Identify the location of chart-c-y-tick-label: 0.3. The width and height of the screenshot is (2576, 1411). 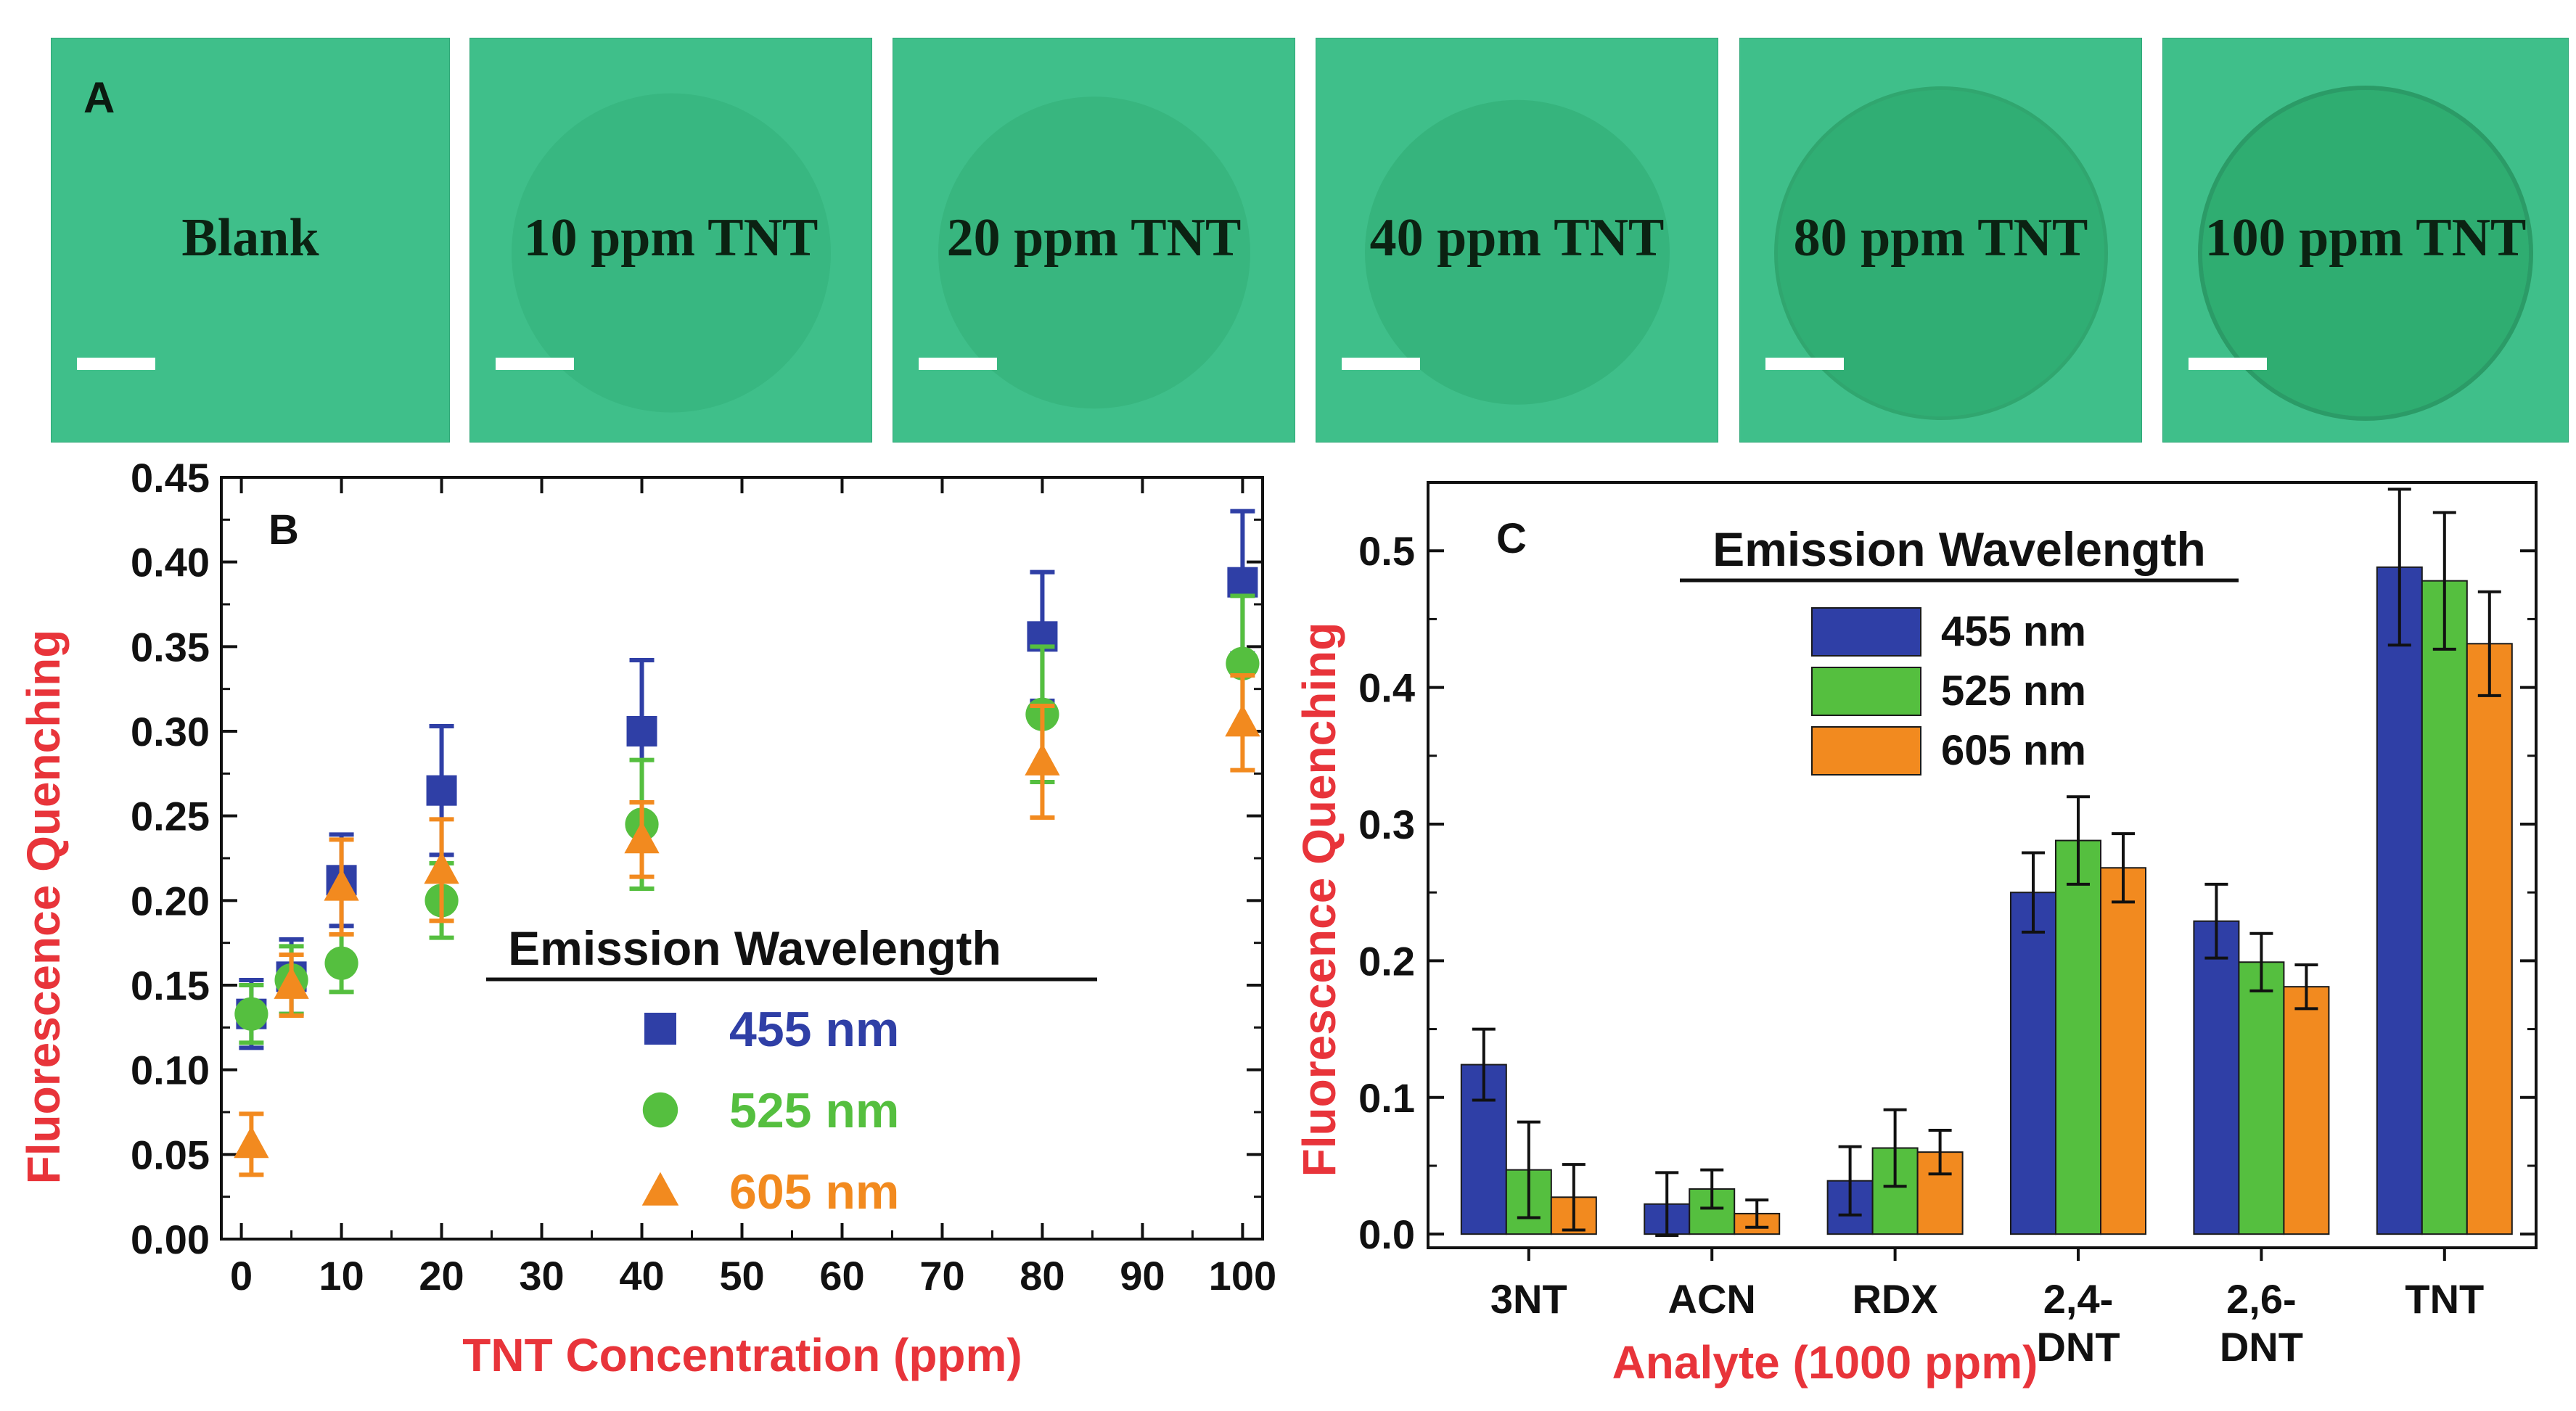
(1386, 824).